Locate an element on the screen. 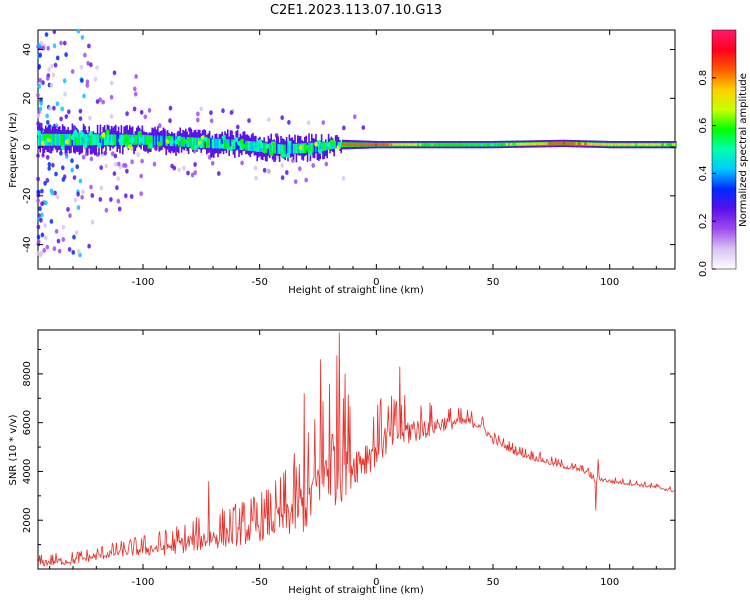  spectrogram-x-tick-label: 100 is located at coordinates (609, 282).